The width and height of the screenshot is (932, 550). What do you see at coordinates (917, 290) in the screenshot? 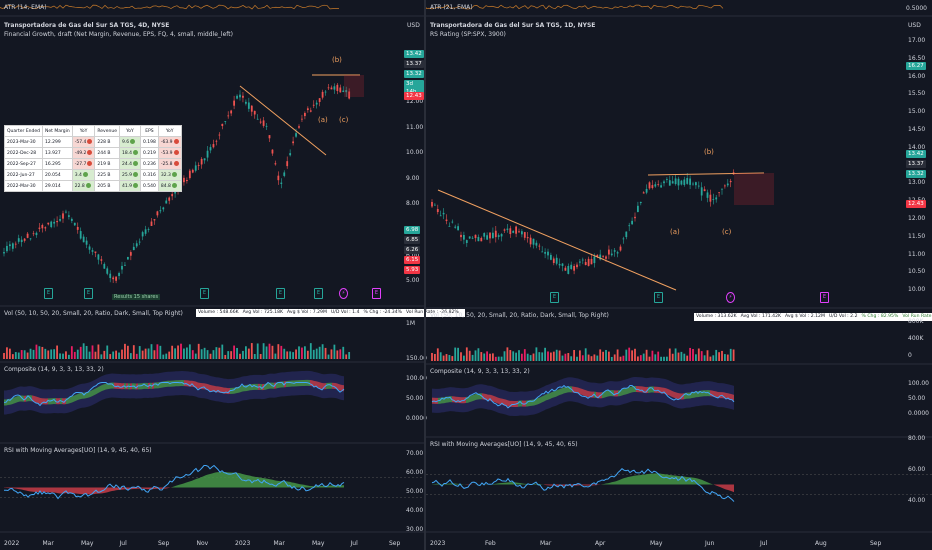
I see `price-axis-label: 10.00` at bounding box center [917, 290].